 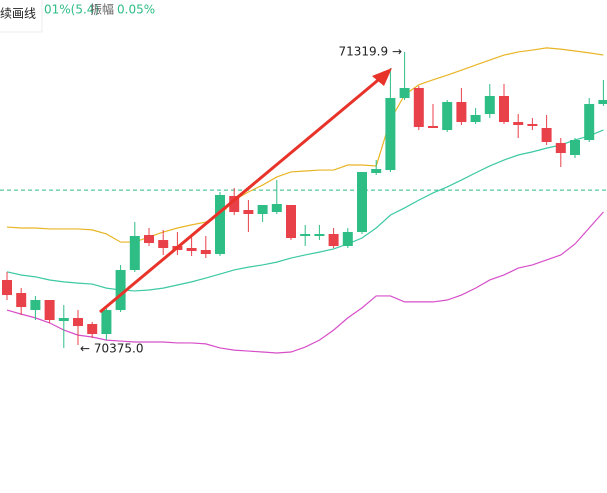 I want to click on amplitude-label: 振幅, so click(x=102, y=9).